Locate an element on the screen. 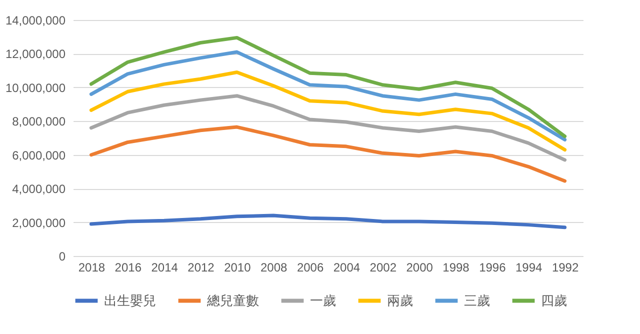 The image size is (640, 334). legend-label: 四歲 is located at coordinates (554, 301).